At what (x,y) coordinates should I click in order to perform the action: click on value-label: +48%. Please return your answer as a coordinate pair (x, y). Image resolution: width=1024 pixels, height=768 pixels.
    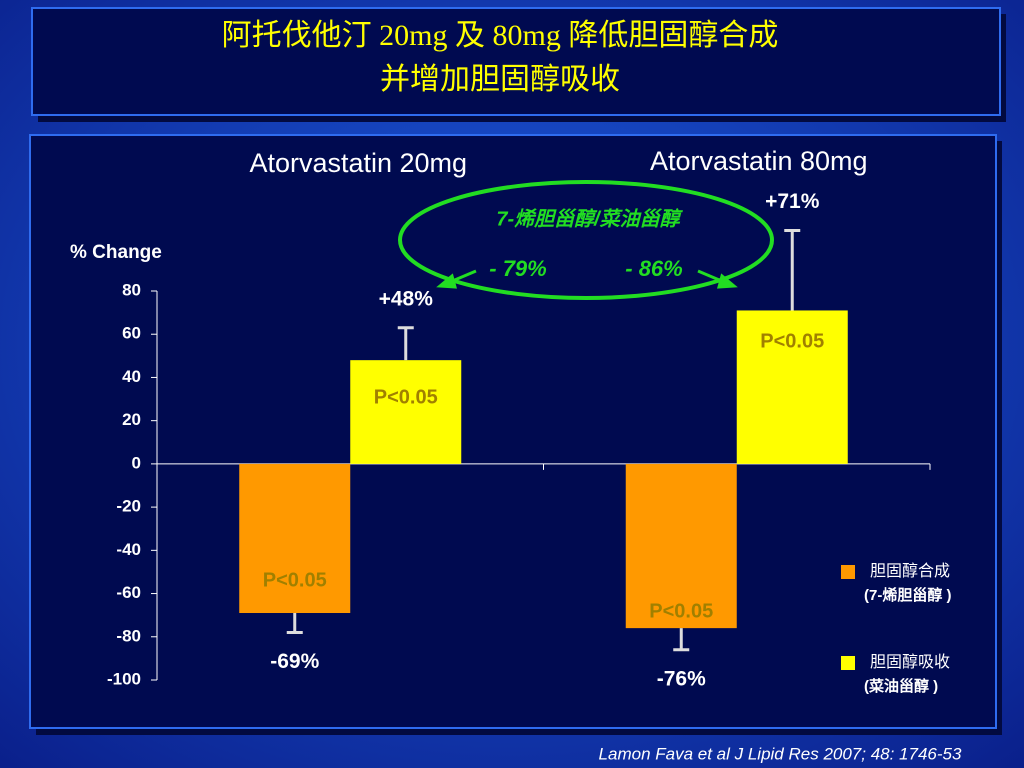
    Looking at the image, I should click on (406, 298).